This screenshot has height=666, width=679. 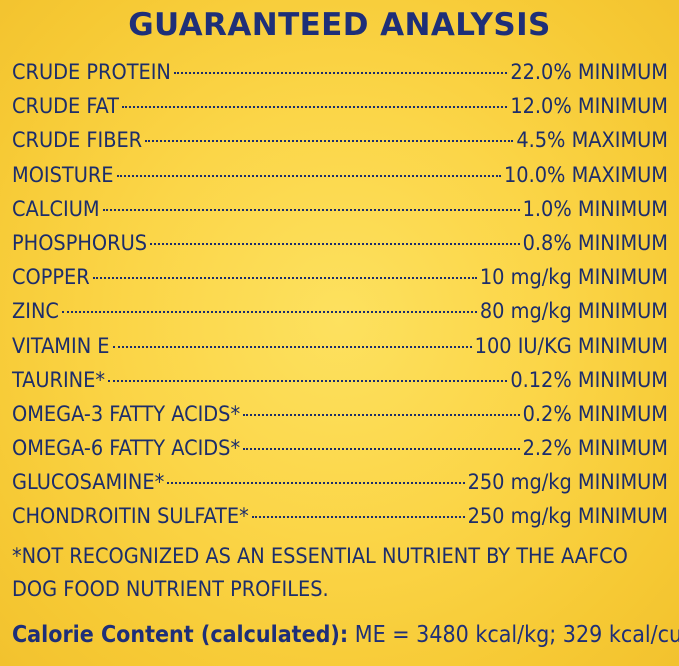 I want to click on nutrient-name: PHOSPHORUS, so click(x=80, y=243).